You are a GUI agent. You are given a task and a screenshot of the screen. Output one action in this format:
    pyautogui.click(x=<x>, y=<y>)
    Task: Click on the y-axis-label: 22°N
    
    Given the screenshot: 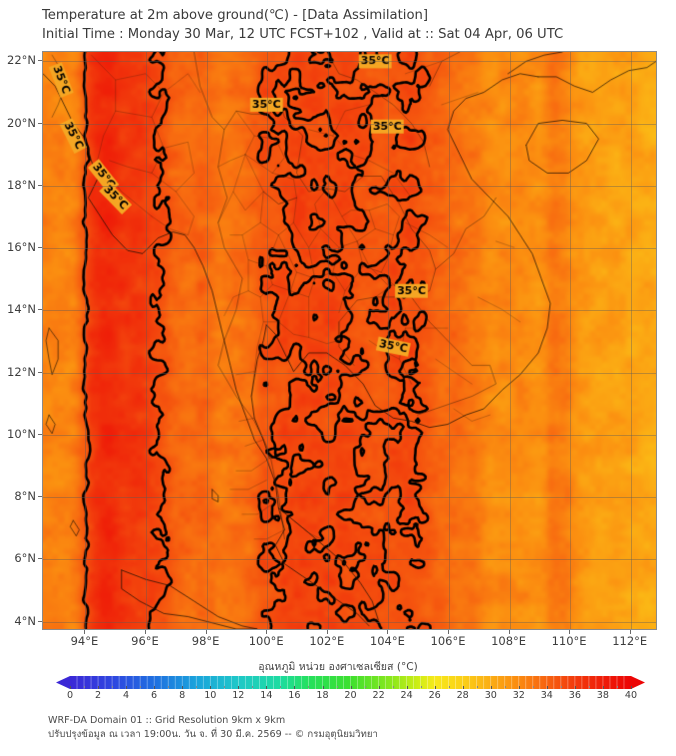 What is the action you would take?
    pyautogui.click(x=21, y=60)
    